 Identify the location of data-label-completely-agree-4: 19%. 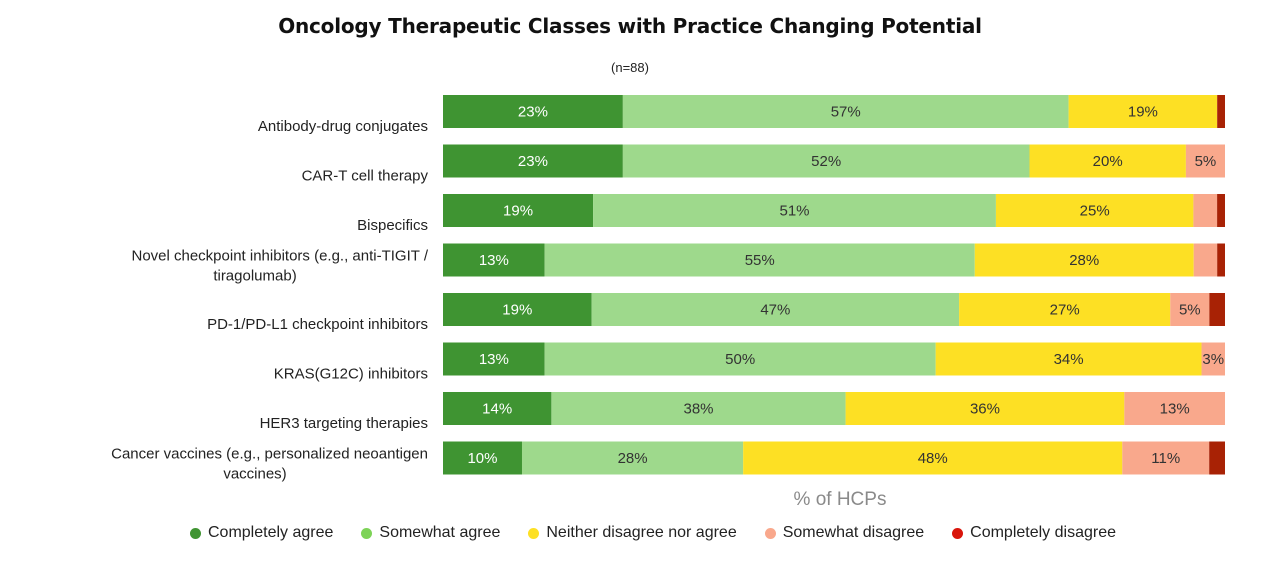
(517, 310).